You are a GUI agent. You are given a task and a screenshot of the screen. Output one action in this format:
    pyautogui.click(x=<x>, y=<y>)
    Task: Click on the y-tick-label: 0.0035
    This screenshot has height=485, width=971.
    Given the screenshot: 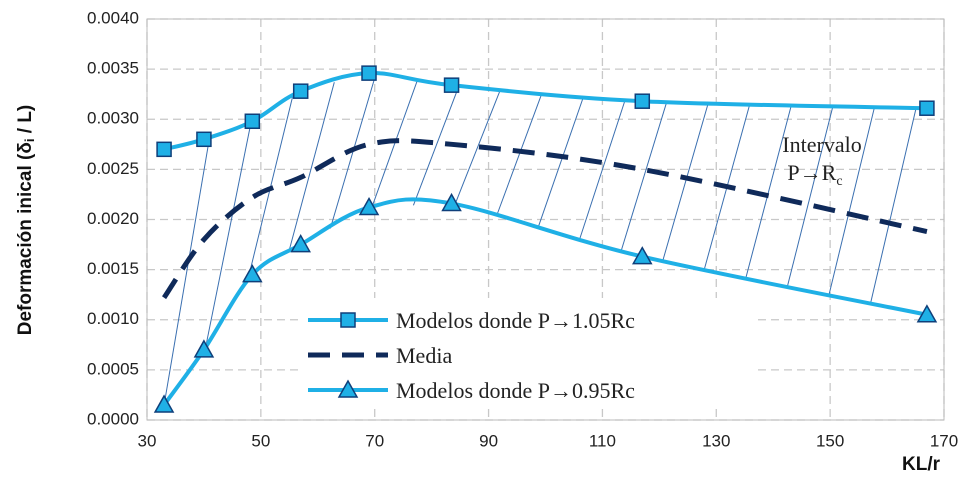 What is the action you would take?
    pyautogui.click(x=113, y=68)
    